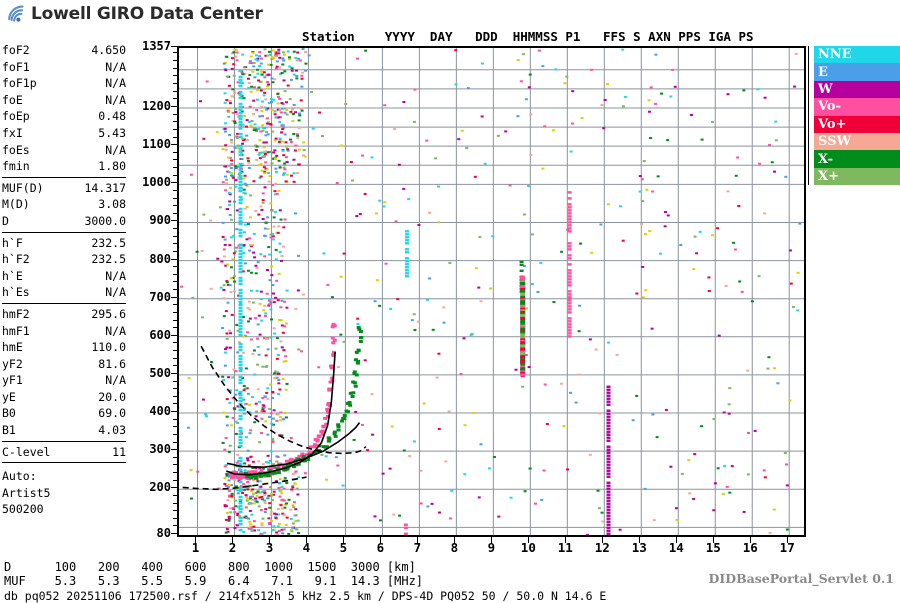 This screenshot has height=603, width=900. Describe the element at coordinates (26, 452) in the screenshot. I see `param-key: C-level` at that location.